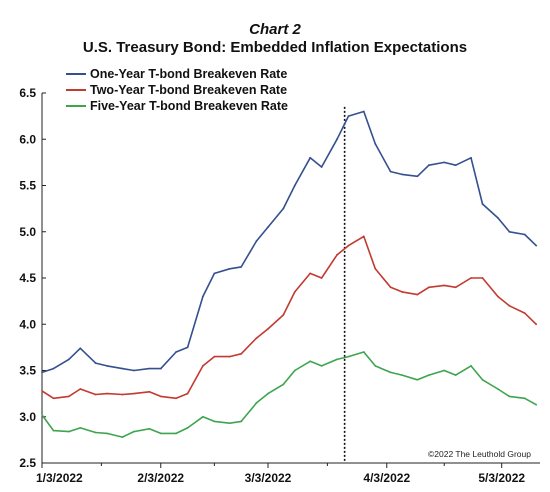  What do you see at coordinates (27, 186) in the screenshot?
I see `y-tick-label: 5.5` at bounding box center [27, 186].